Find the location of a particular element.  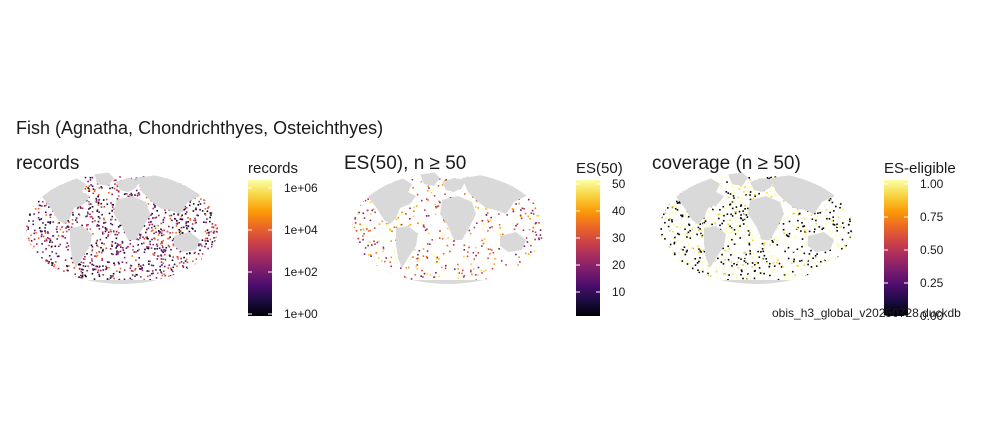

legend-tick: 0.75 is located at coordinates (932, 217).